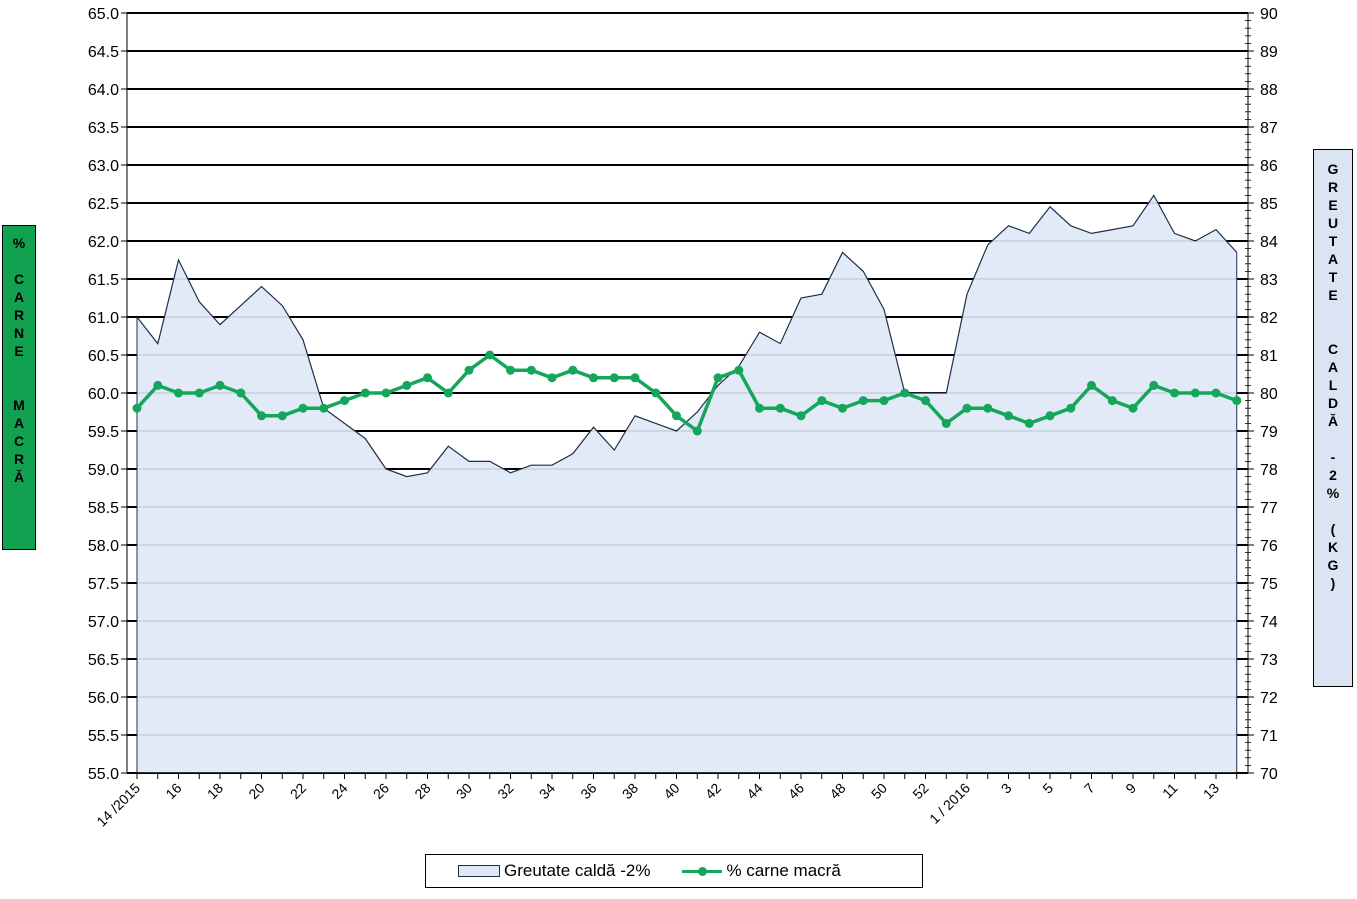  I want to click on y-right-tick-label: 75, so click(1269, 584).